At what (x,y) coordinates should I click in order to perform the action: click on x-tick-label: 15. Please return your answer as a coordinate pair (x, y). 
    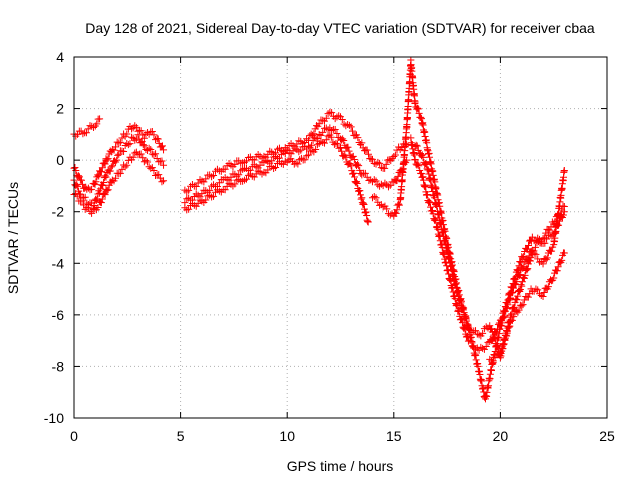
    Looking at the image, I should click on (394, 436).